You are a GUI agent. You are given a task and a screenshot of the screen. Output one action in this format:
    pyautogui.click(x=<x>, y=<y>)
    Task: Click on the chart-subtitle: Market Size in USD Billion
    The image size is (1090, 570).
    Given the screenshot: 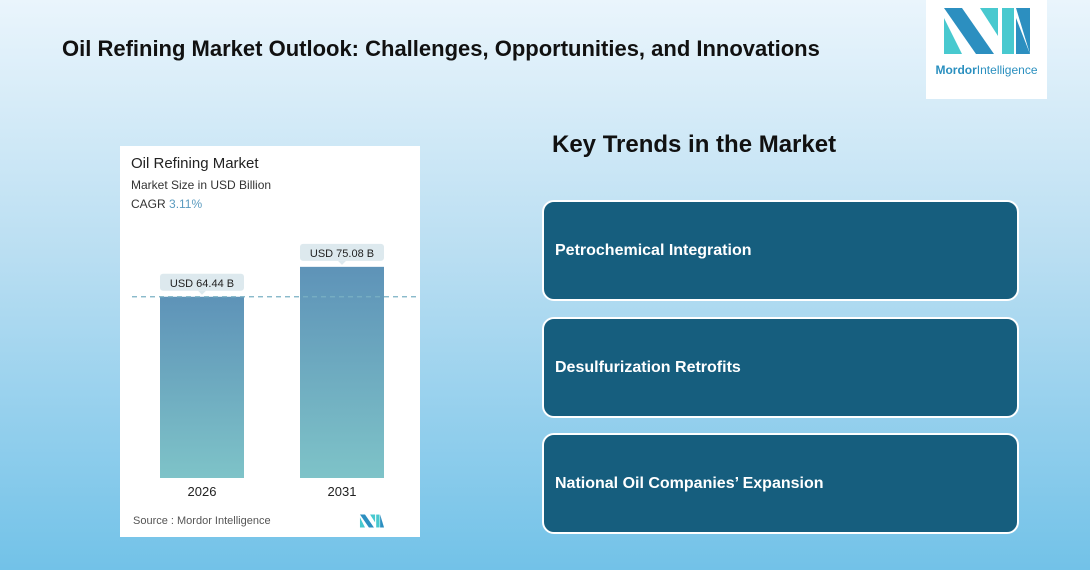 What is the action you would take?
    pyautogui.click(x=201, y=185)
    